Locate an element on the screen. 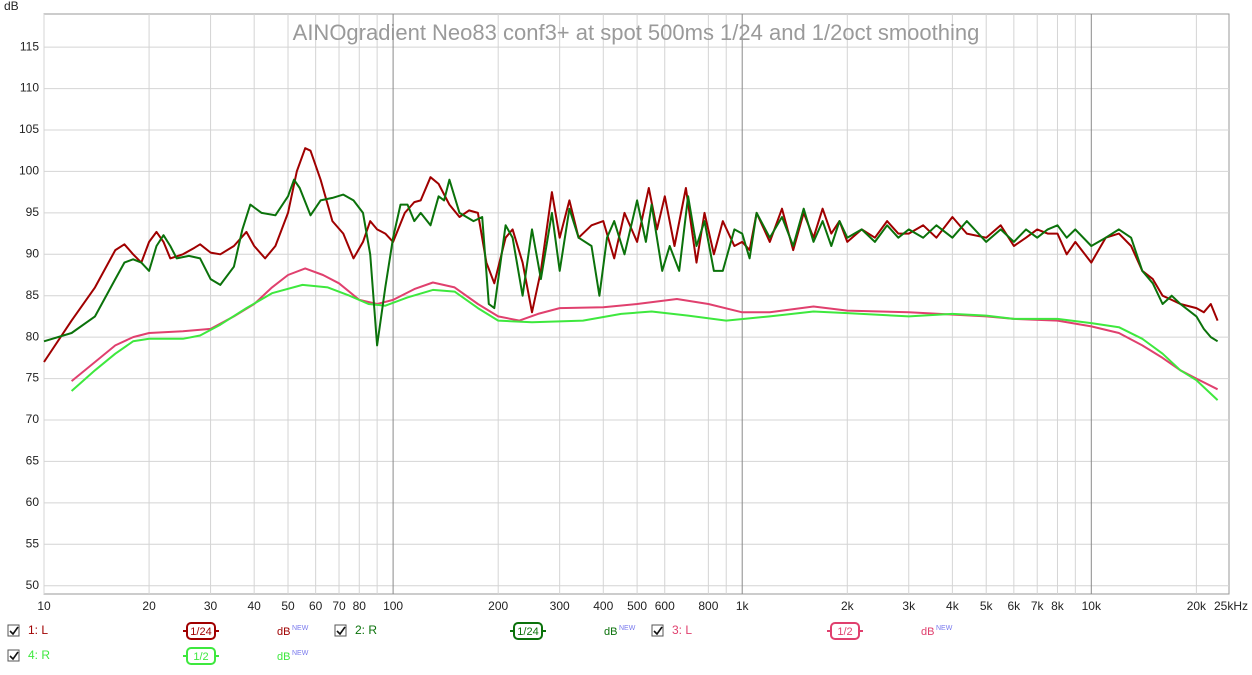 The image size is (1252, 675). x-tick-label: 600 is located at coordinates (665, 606).